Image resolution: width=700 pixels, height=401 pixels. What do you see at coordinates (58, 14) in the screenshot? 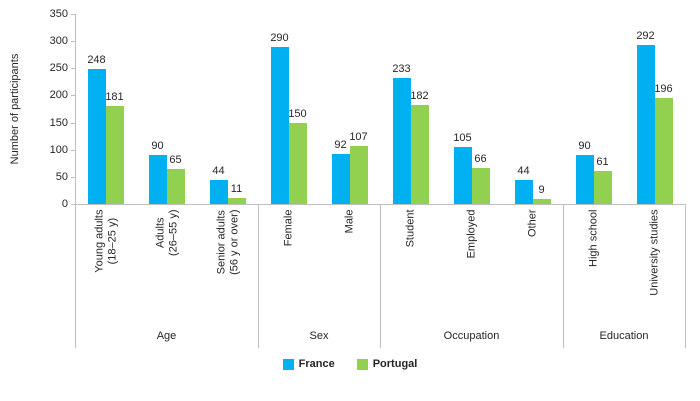
I see `y-tick-label: 350` at bounding box center [58, 14].